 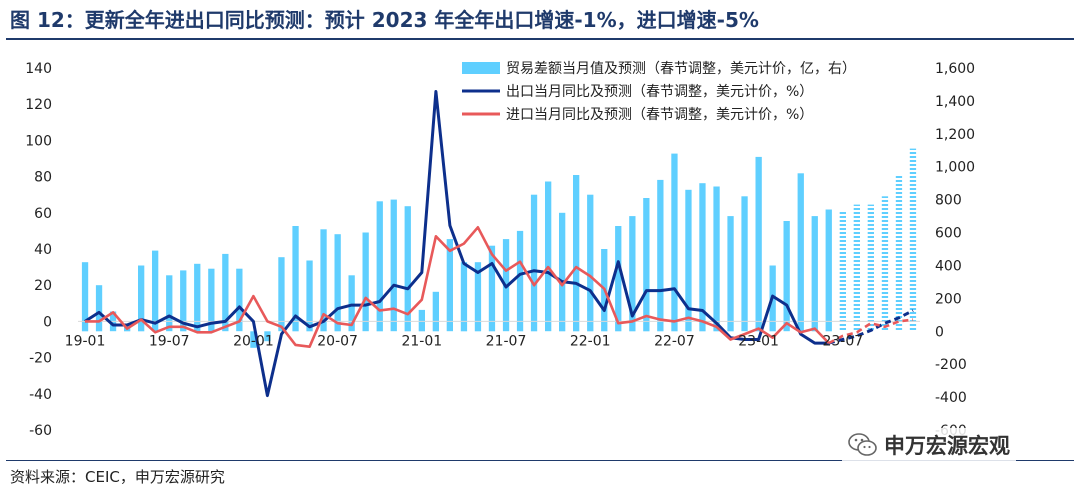 What do you see at coordinates (948, 234) in the screenshot?
I see `y-right-tick-label: 600` at bounding box center [948, 234].